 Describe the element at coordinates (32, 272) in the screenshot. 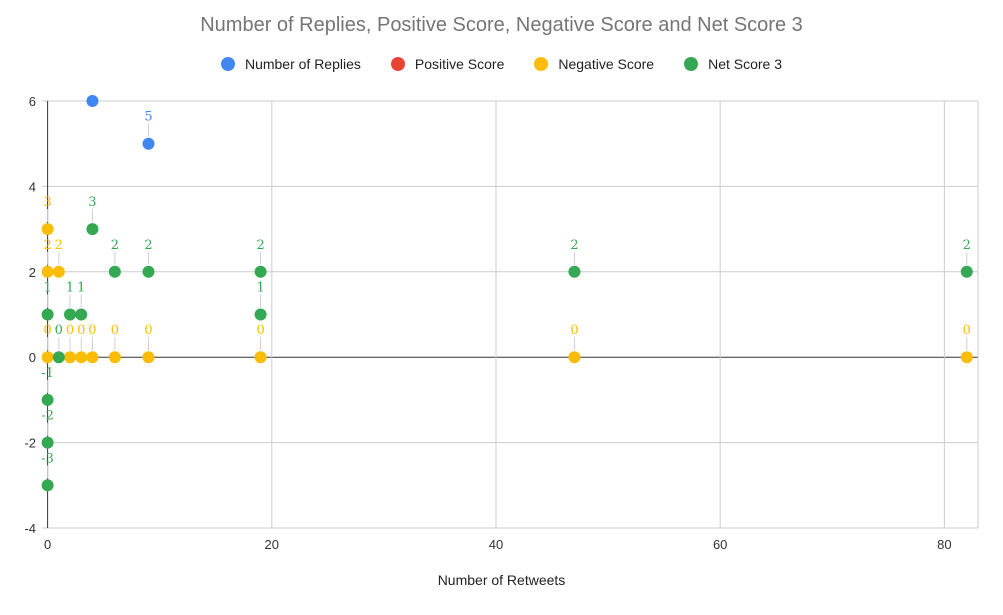

I see `y-tick-label: 2` at that location.